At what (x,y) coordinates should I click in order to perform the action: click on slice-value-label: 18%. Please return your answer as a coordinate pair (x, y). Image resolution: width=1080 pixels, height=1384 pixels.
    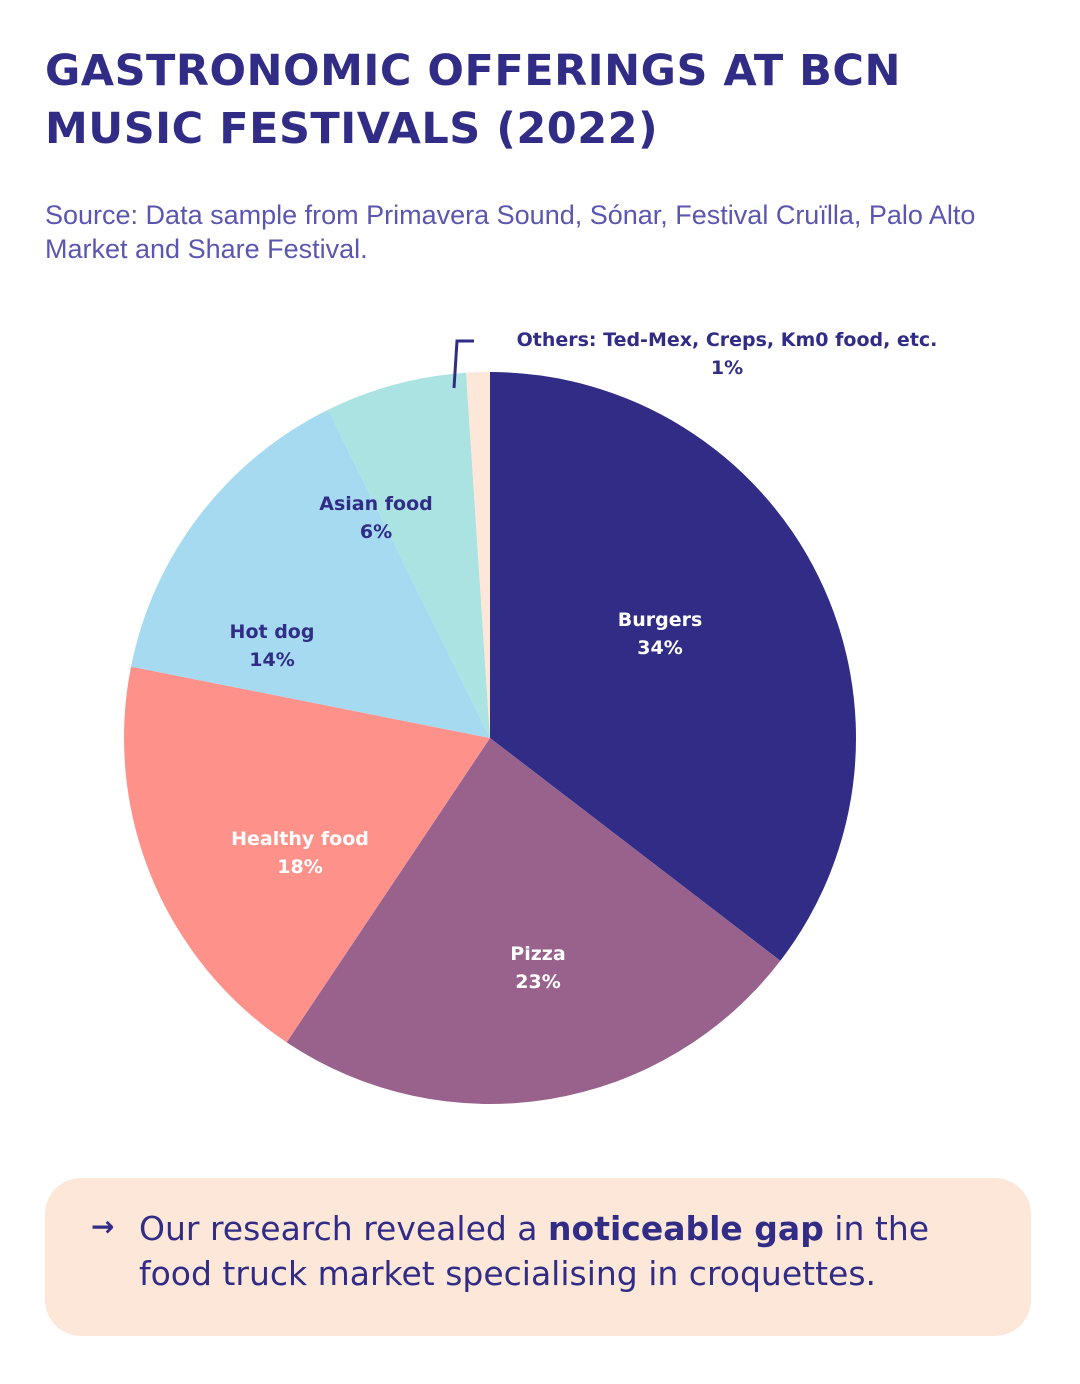
    Looking at the image, I should click on (299, 867).